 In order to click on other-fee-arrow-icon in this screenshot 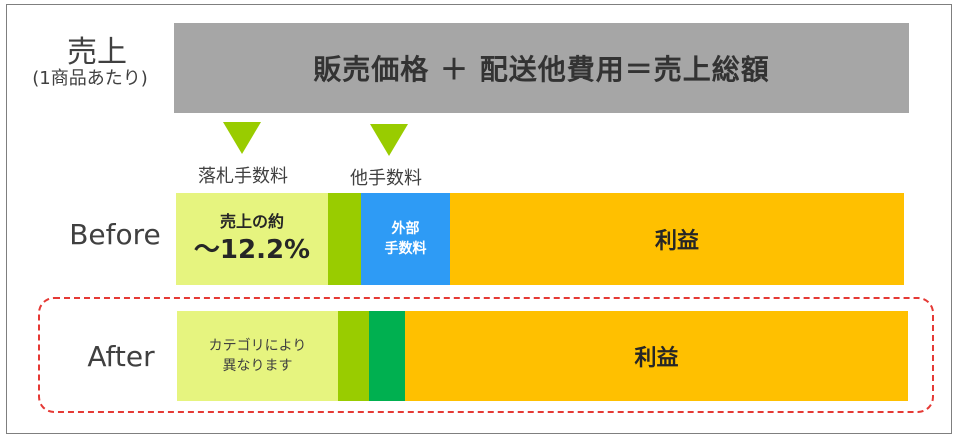, I will do `click(389, 140)`.